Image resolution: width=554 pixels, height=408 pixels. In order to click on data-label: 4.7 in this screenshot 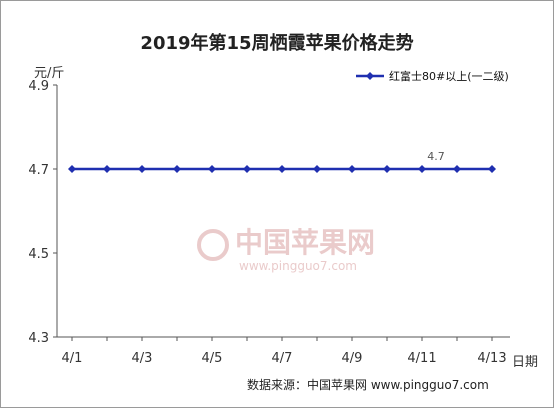, I will do `click(436, 156)`.